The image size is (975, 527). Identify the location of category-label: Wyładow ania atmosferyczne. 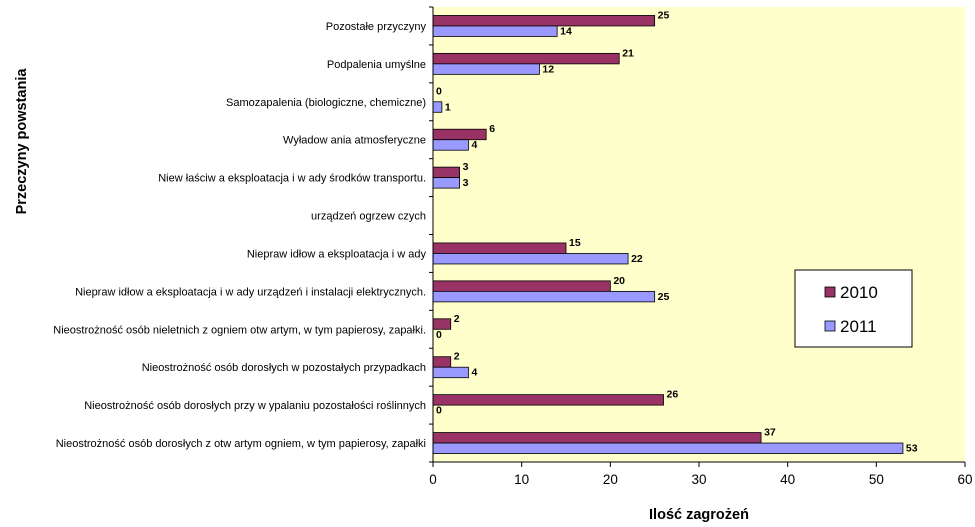
(354, 141).